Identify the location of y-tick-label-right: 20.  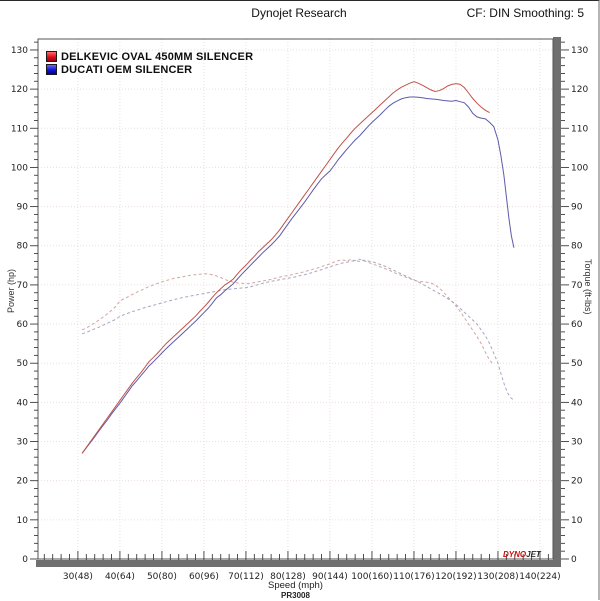
(577, 482).